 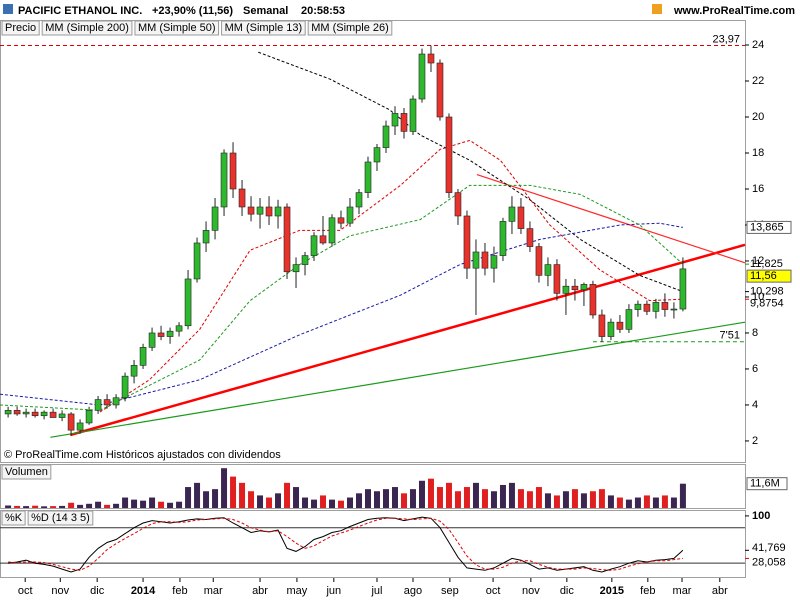 I want to click on period: Semanal, so click(x=265, y=11).